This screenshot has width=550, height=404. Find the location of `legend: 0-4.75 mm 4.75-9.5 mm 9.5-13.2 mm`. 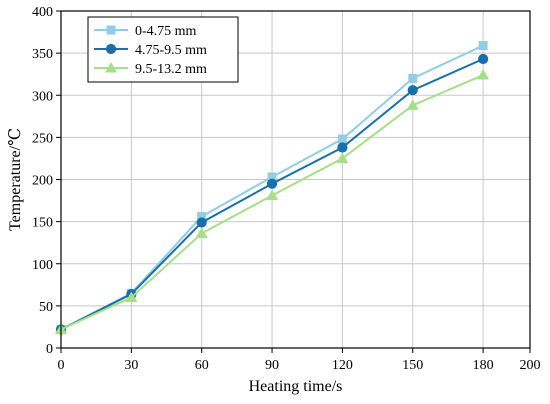

legend: 0-4.75 mm 4.75-9.5 mm 9.5-13.2 mm is located at coordinates (163, 49).